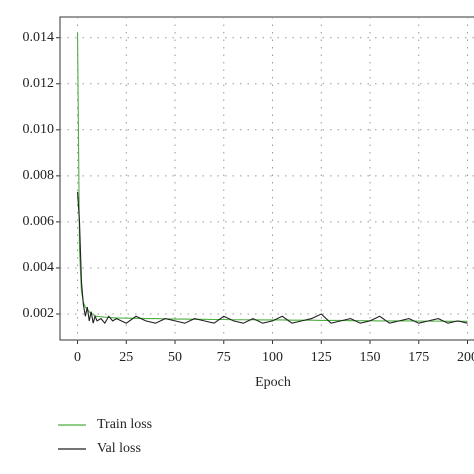  I want to click on y-tick-label: 0.006, so click(39, 221).